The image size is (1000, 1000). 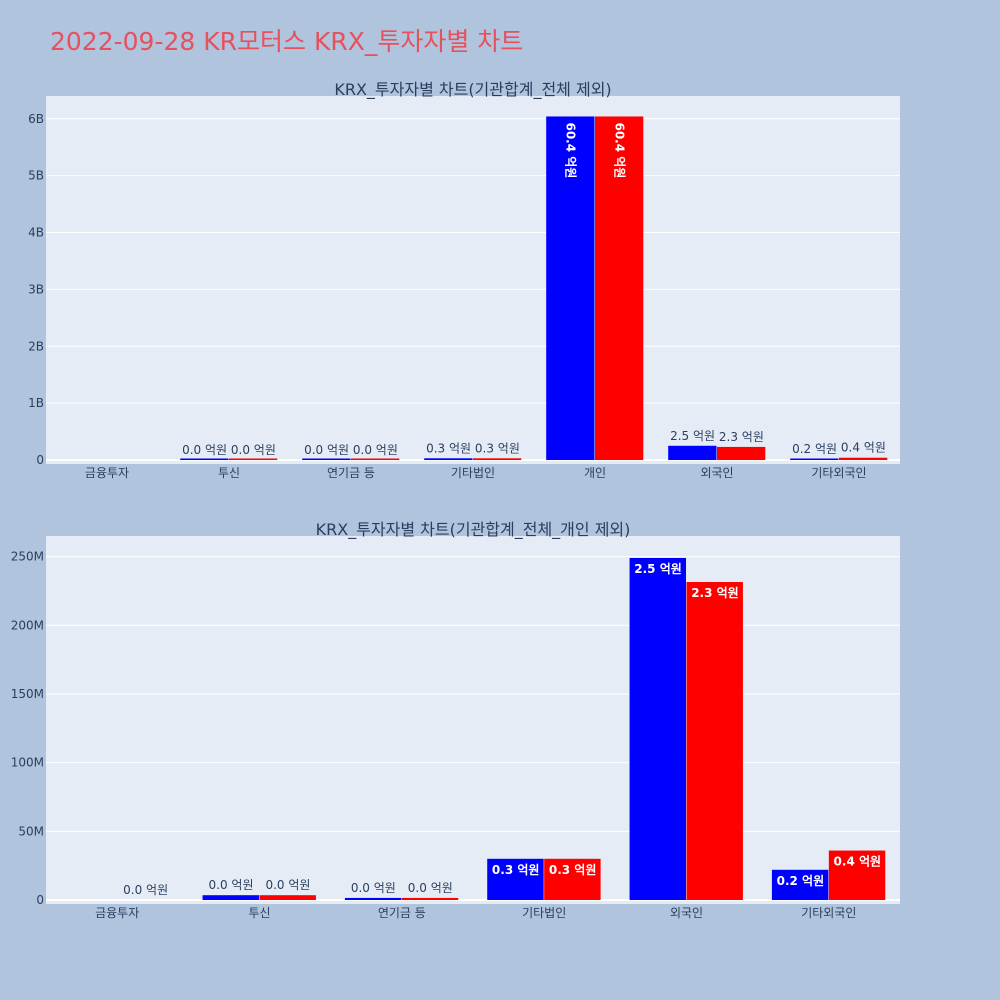 I want to click on y-tick-label: 50M, so click(x=31, y=831).